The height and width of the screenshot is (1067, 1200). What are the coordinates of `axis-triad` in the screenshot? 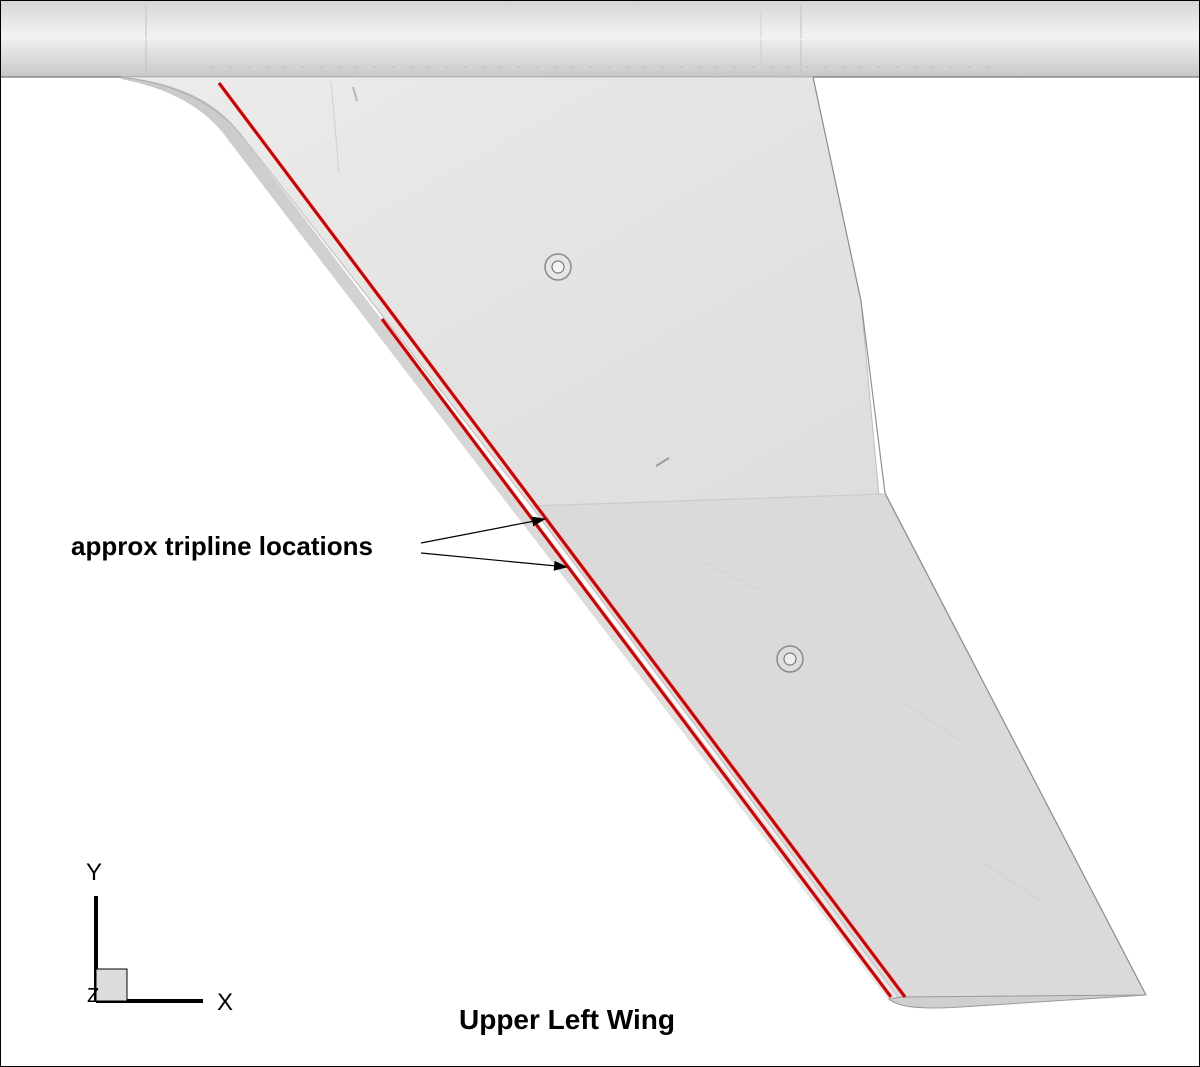 It's located at (148, 949).